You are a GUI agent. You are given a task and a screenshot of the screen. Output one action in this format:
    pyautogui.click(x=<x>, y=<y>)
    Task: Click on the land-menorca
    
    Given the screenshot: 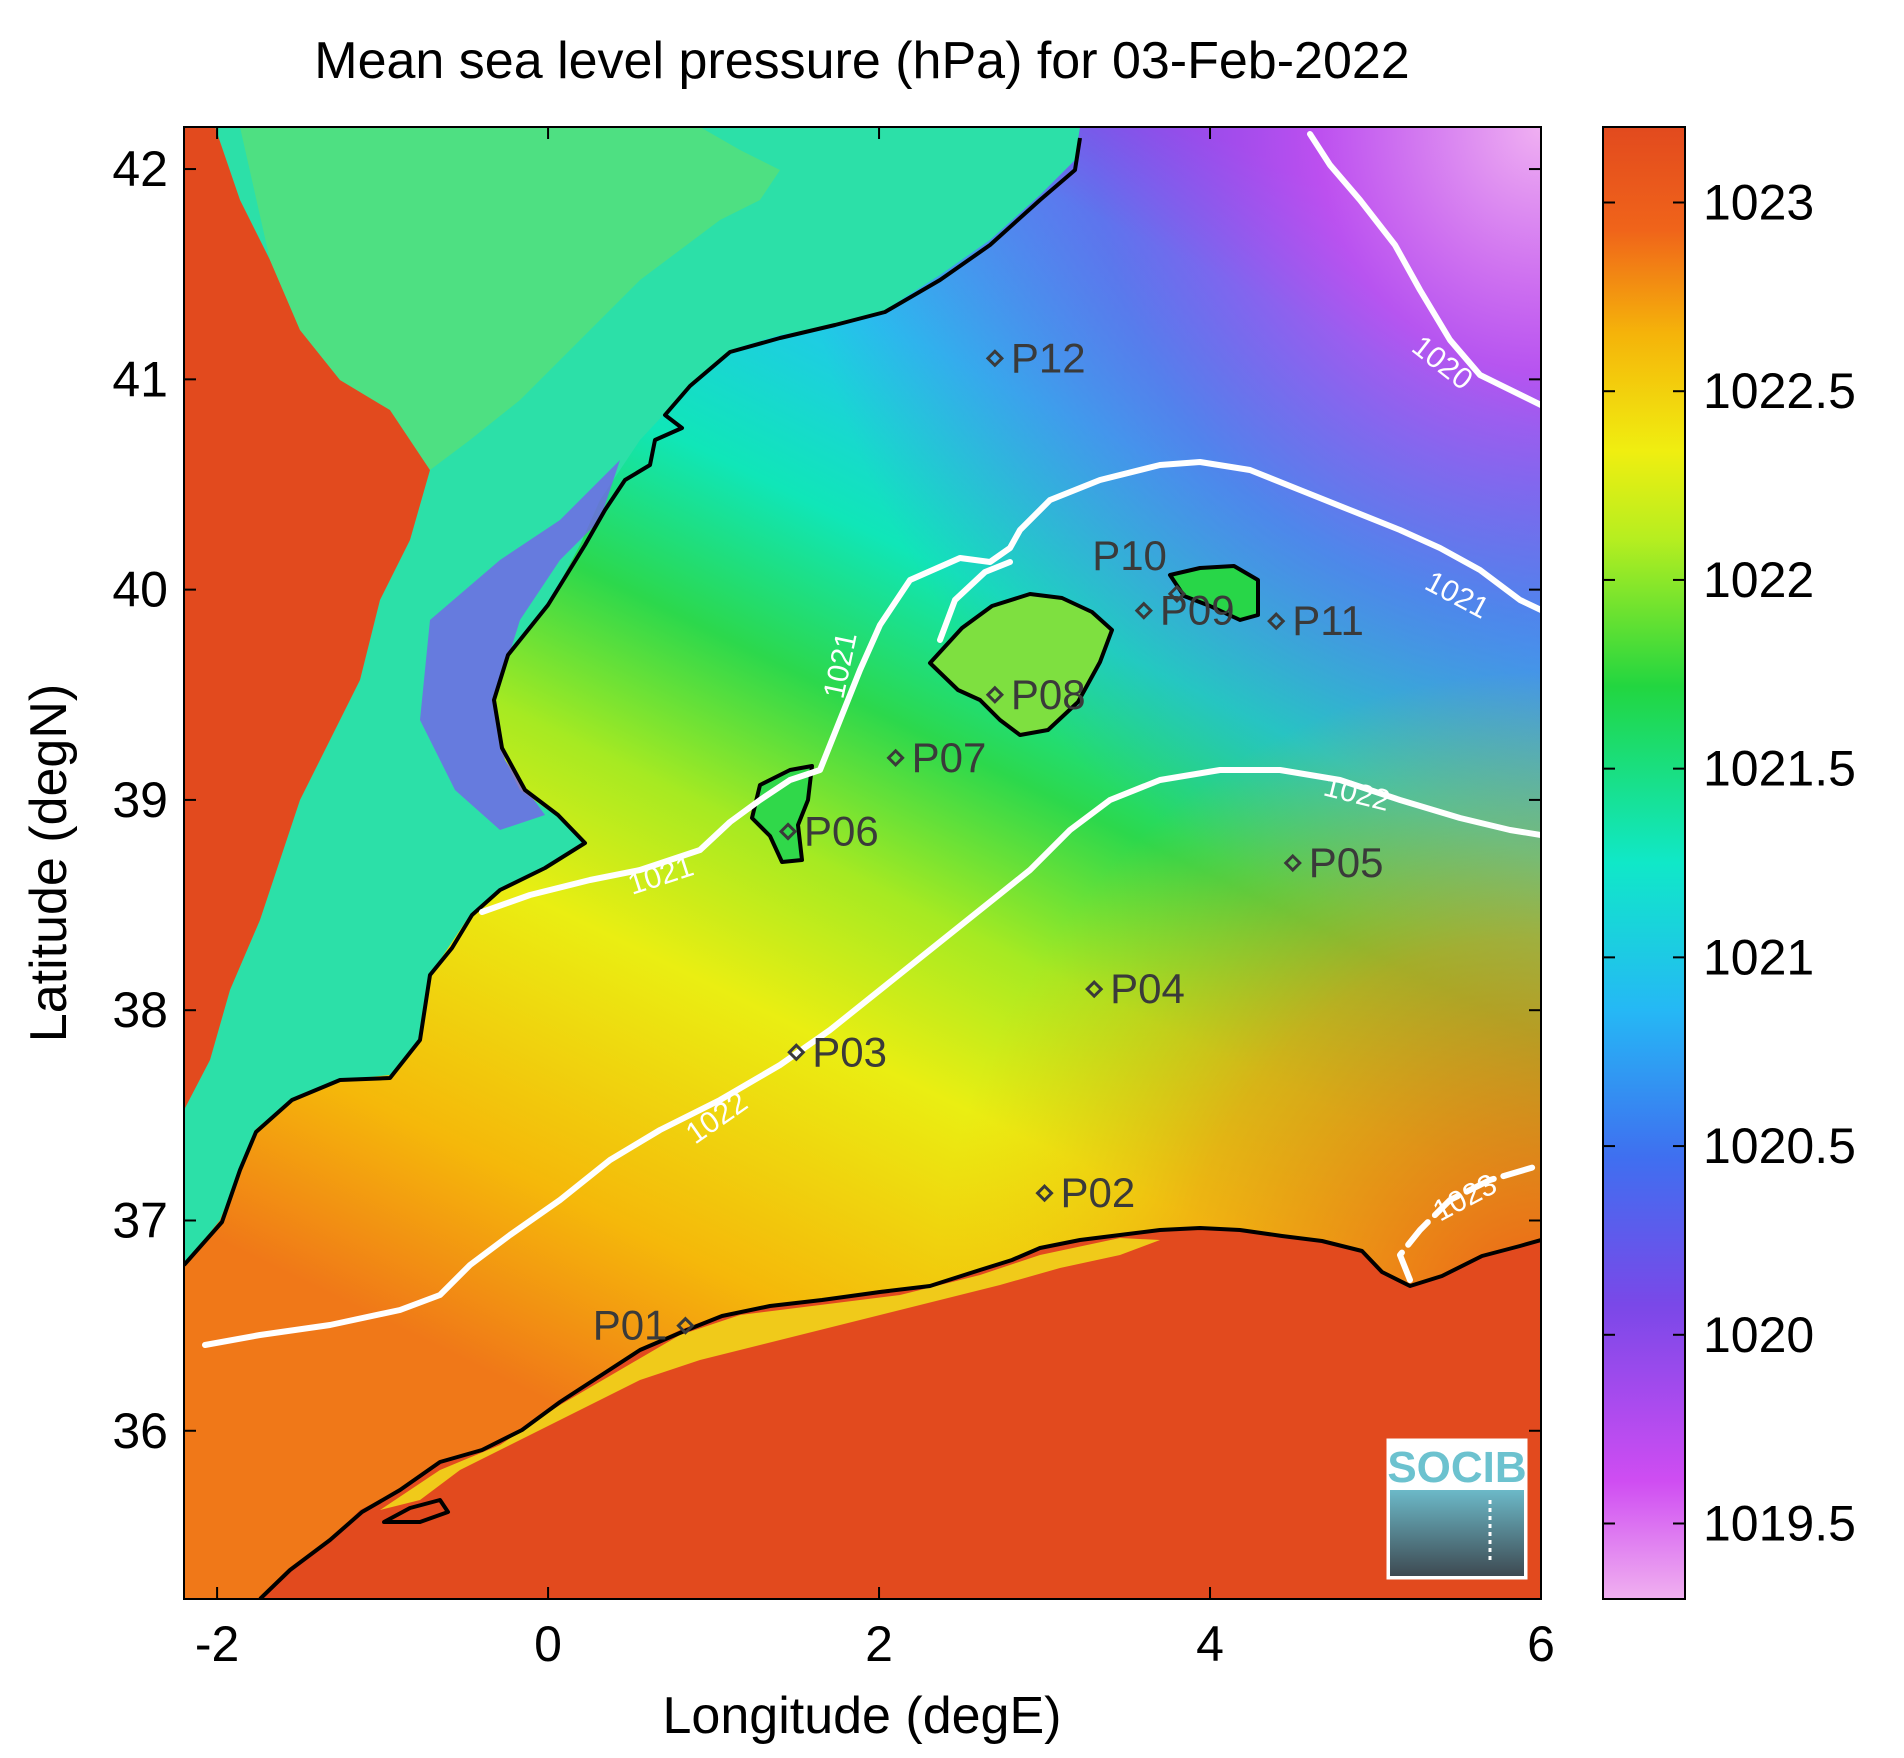 What is the action you would take?
    pyautogui.click(x=1215, y=593)
    